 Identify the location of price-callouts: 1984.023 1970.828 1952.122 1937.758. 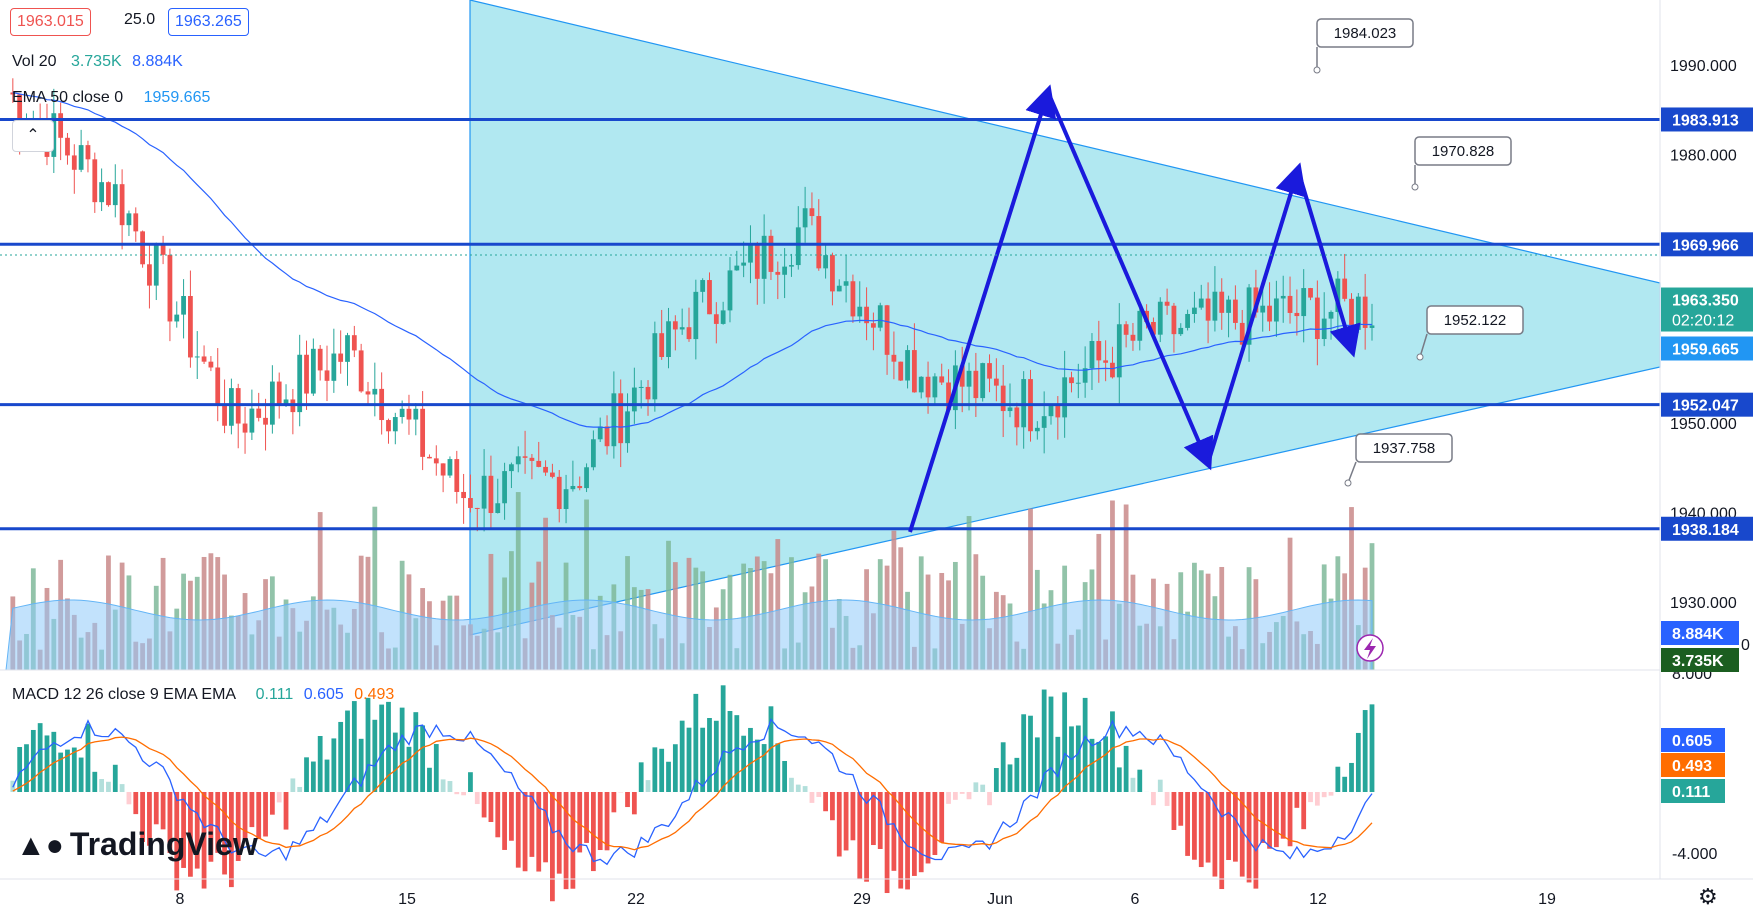
(1418, 252).